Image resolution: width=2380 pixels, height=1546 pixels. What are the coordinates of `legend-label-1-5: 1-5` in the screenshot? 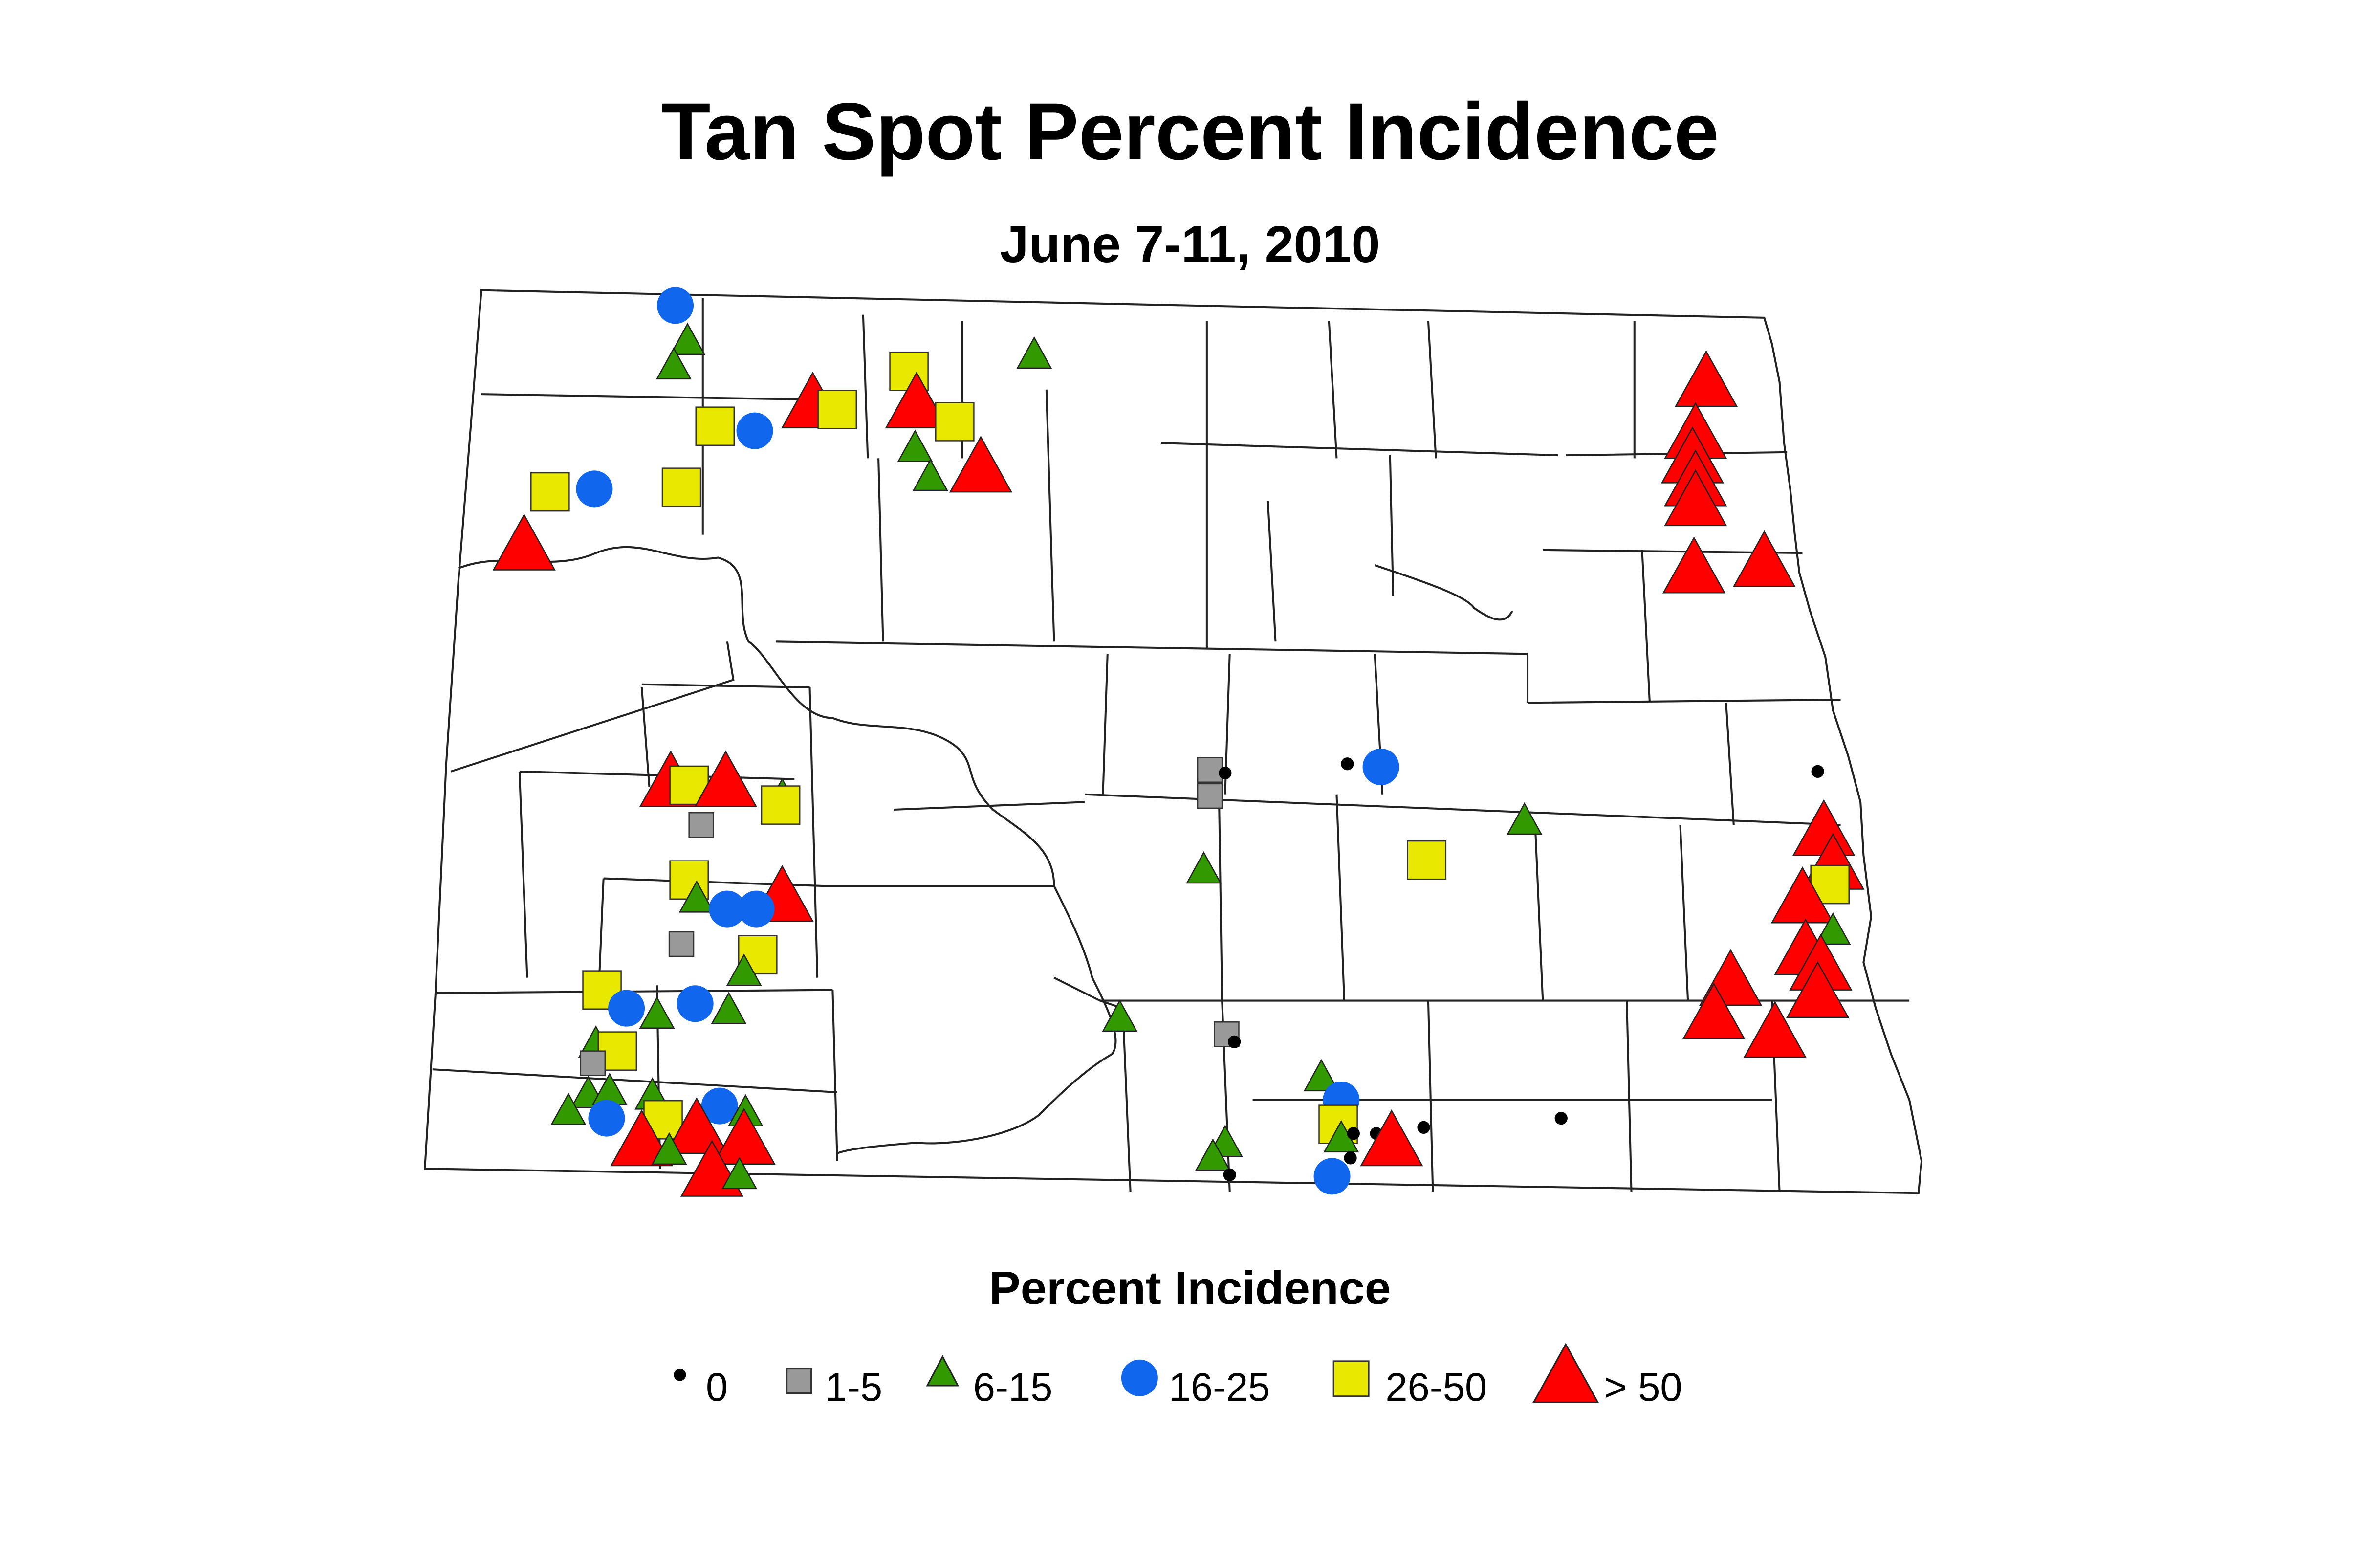 It's located at (853, 1388).